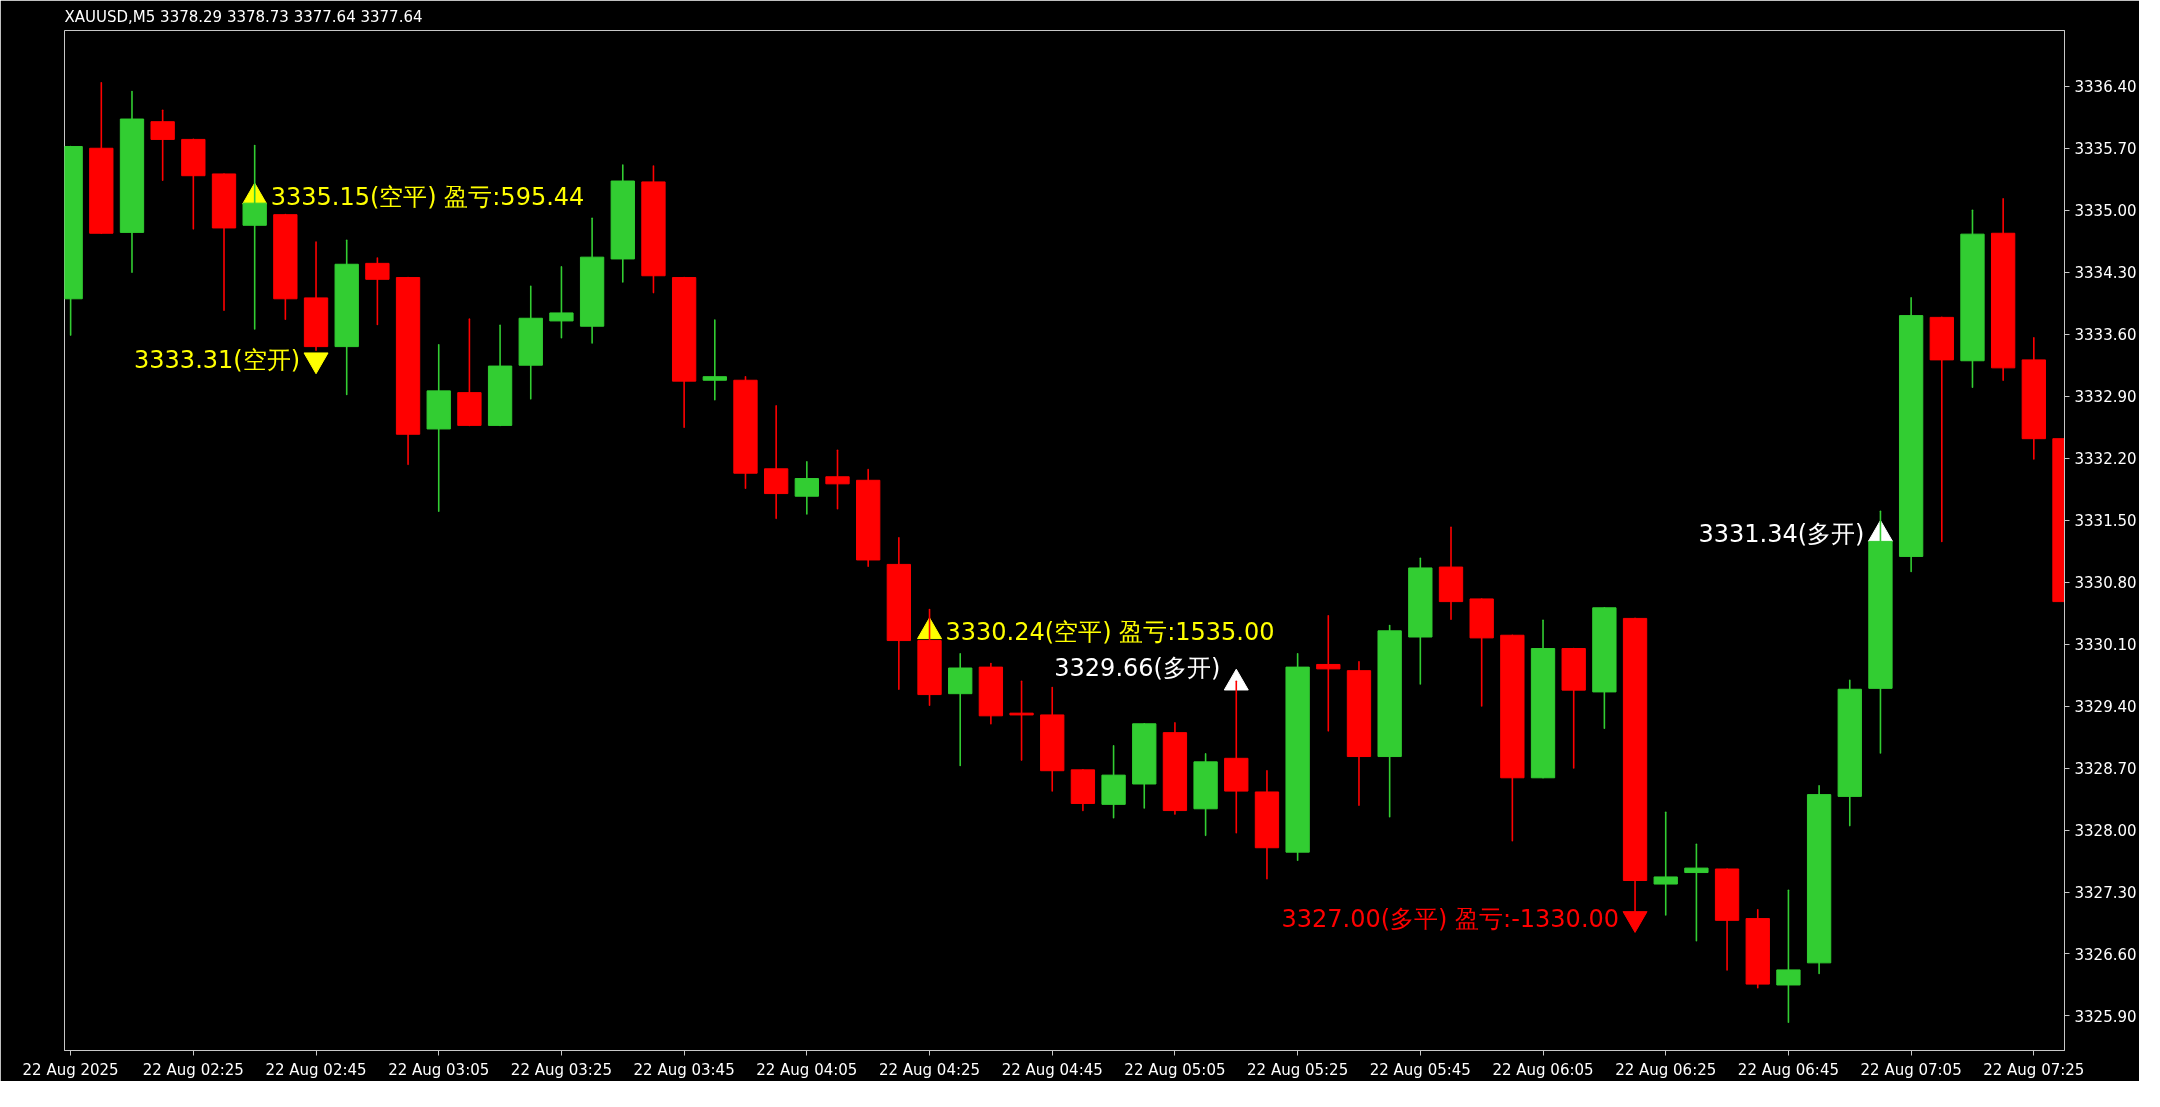 Image resolution: width=2160 pixels, height=1107 pixels. I want to click on x-tick-label: 22 Aug 2025, so click(70, 1069).